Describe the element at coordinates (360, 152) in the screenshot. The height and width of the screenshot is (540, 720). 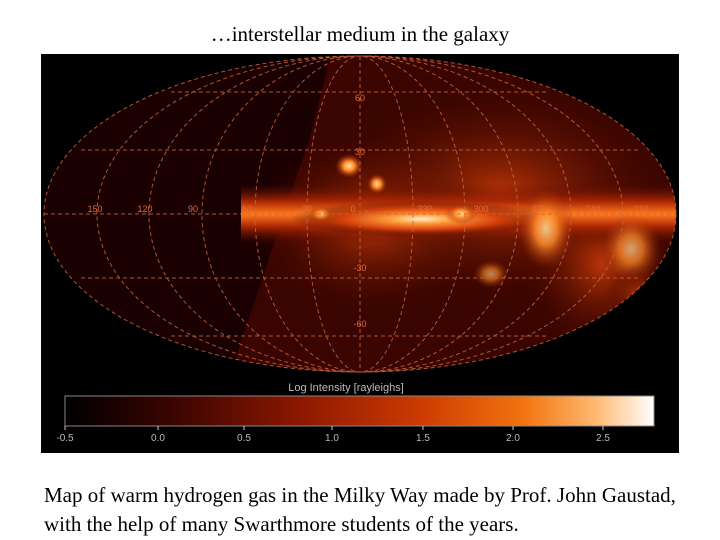
I see `lat-label: 30` at that location.